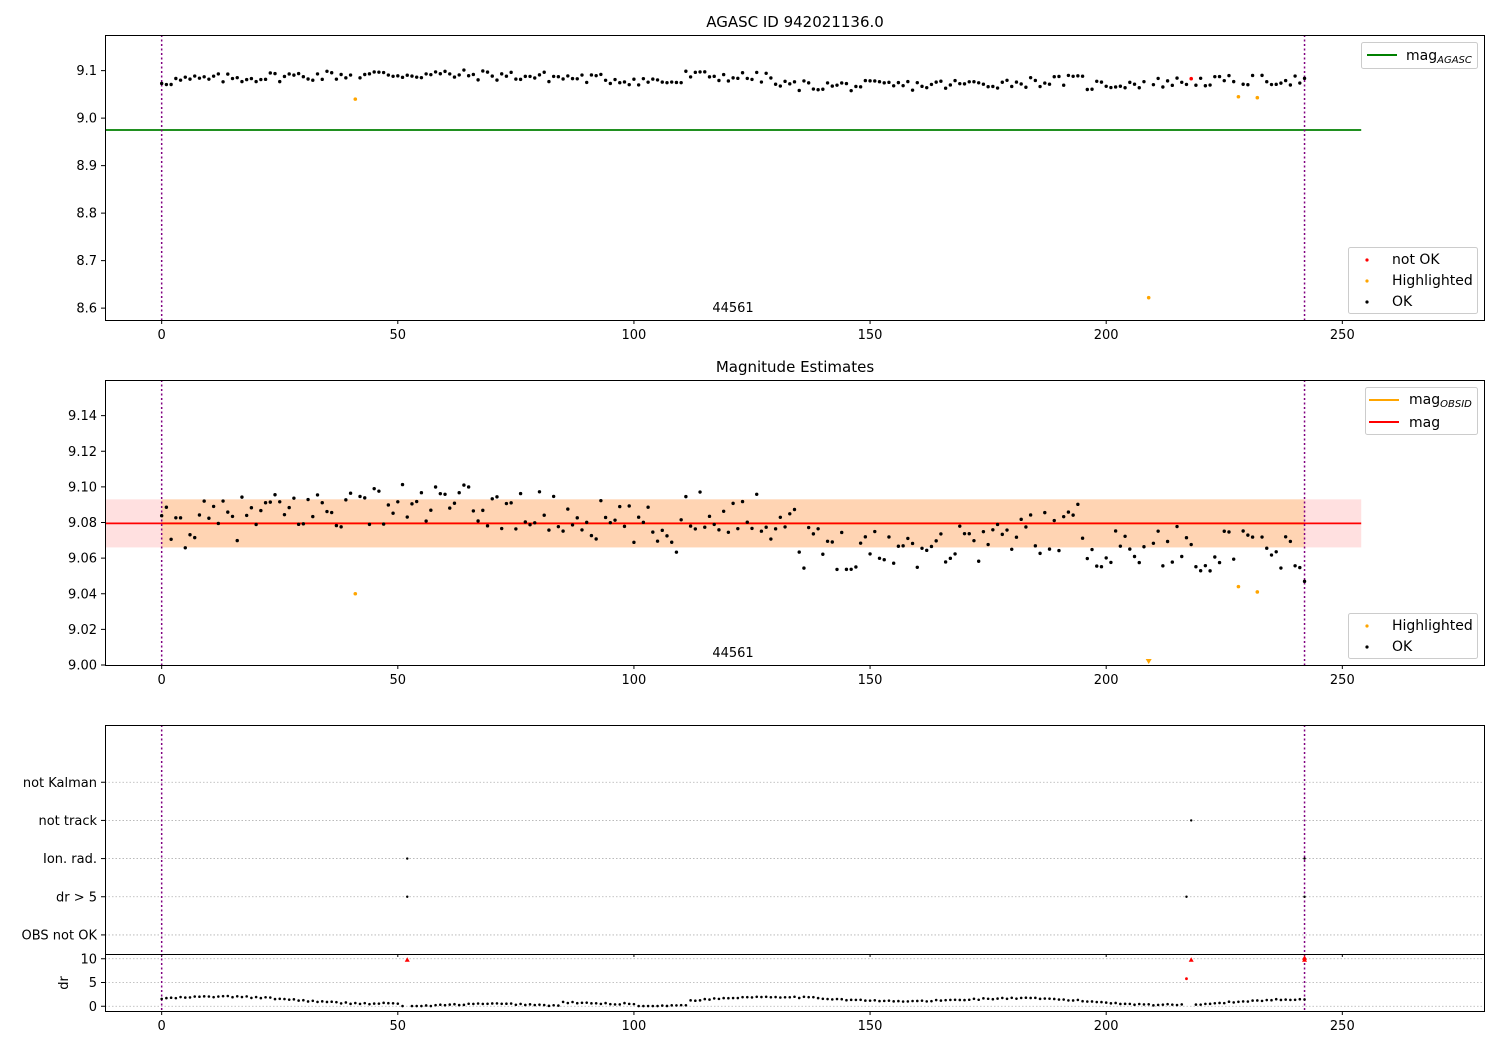 Image resolution: width=1500 pixels, height=1050 pixels. Describe the element at coordinates (795, 983) in the screenshot. I see `panel4-frame` at that location.